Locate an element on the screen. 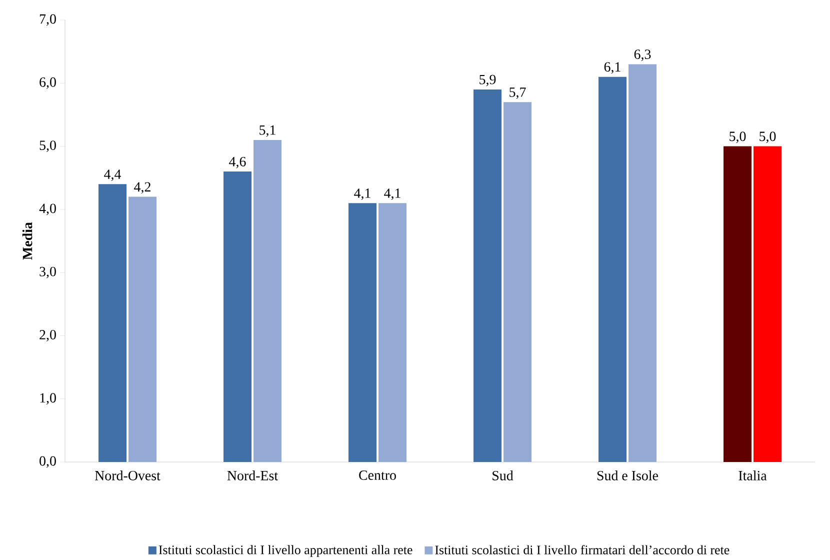 The height and width of the screenshot is (560, 830). x-tick-label: Centro is located at coordinates (377, 475).